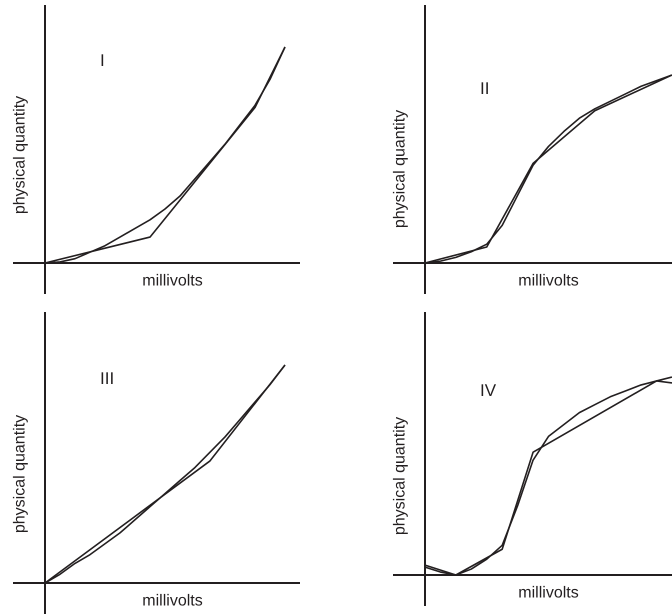 The image size is (672, 615). Describe the element at coordinates (488, 390) in the screenshot. I see `chart-title: IV` at that location.